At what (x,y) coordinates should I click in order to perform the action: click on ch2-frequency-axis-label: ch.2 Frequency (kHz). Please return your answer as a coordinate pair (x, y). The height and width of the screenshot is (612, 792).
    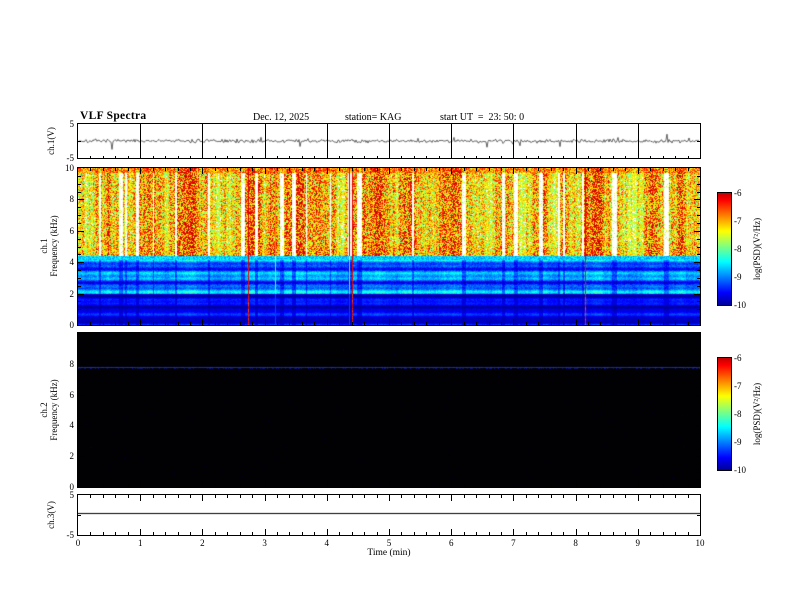
    Looking at the image, I should click on (49, 409).